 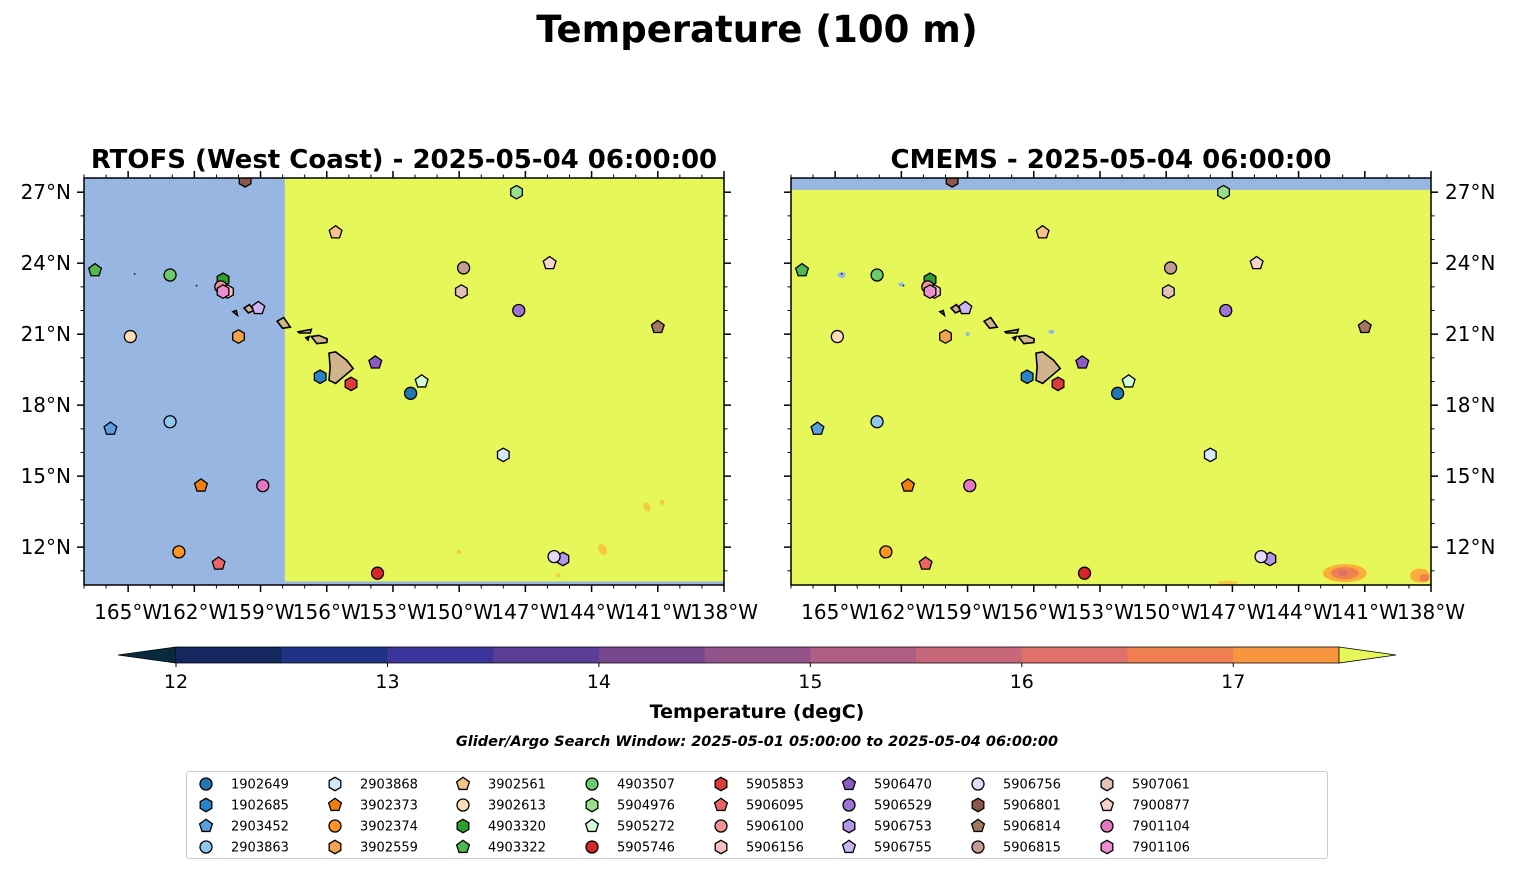 I want to click on figure-title: Temperature (100 m), so click(x=757, y=29).